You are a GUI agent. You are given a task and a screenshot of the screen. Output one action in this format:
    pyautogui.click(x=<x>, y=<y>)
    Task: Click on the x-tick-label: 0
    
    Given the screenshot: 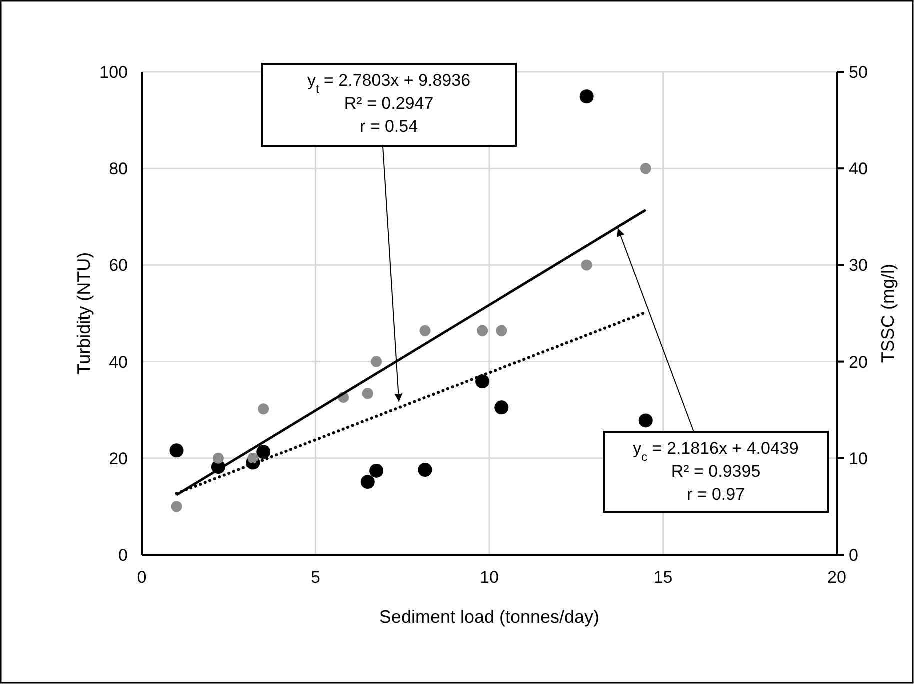 What is the action you would take?
    pyautogui.click(x=142, y=577)
    